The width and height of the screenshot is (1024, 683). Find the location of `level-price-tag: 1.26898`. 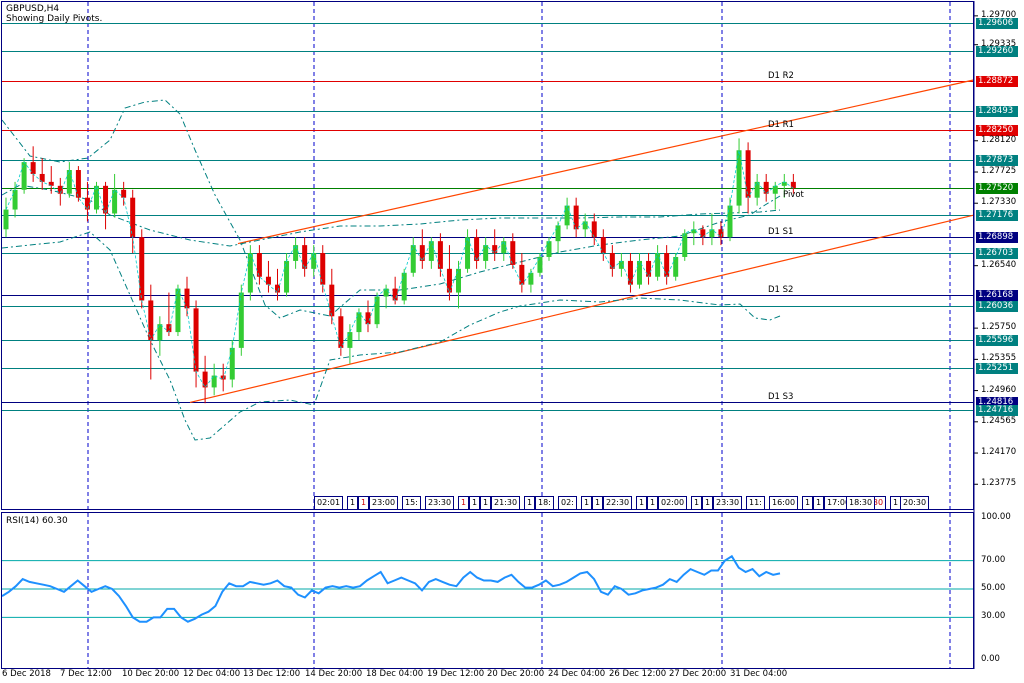

level-price-tag: 1.26898 is located at coordinates (997, 237).